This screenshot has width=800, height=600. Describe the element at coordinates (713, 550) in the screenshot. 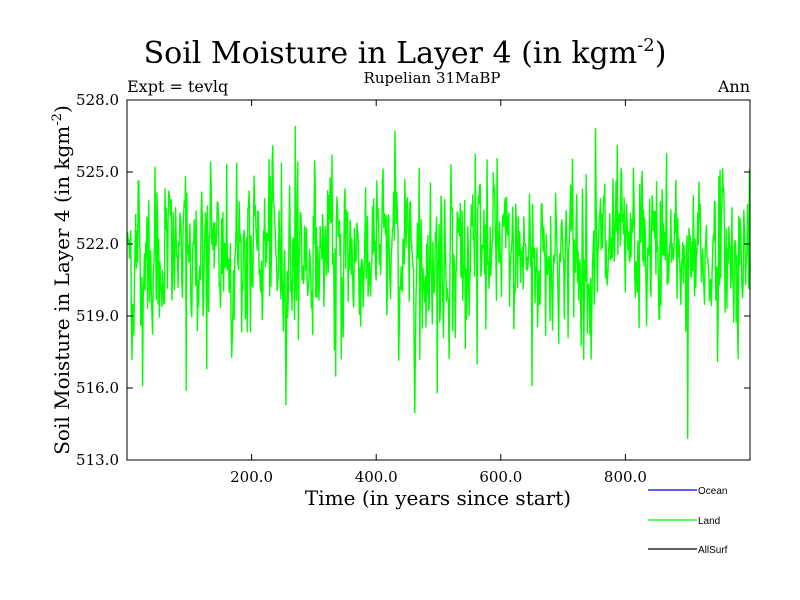

I see `legend-label-allsurf: AllSurf` at that location.